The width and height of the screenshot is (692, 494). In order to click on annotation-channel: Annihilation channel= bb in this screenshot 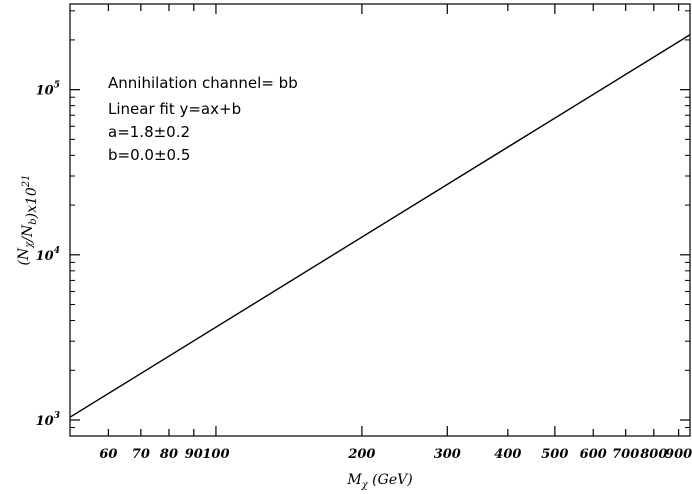, I will do `click(203, 83)`.